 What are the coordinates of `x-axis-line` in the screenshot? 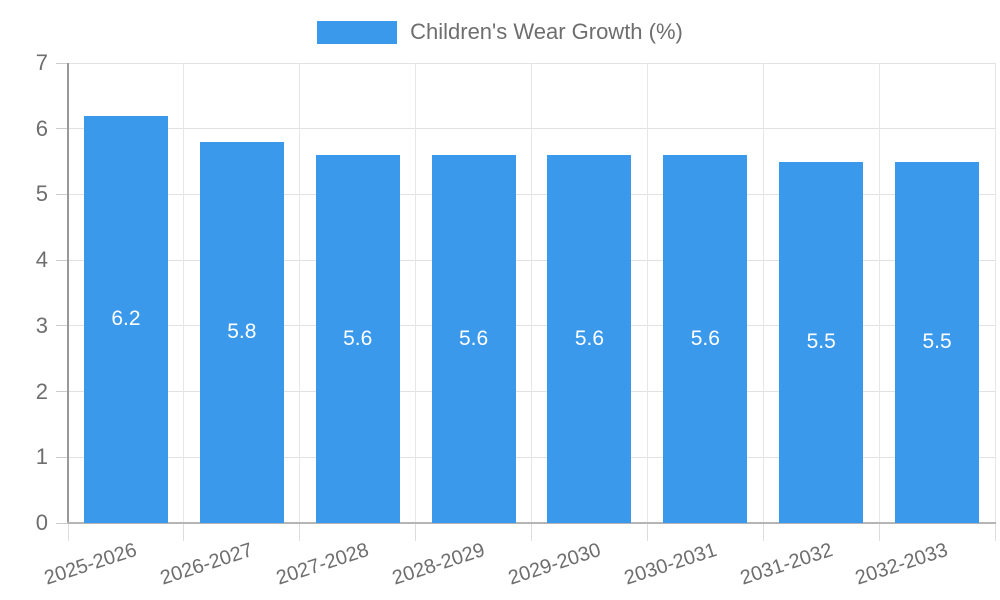 It's located at (531, 523).